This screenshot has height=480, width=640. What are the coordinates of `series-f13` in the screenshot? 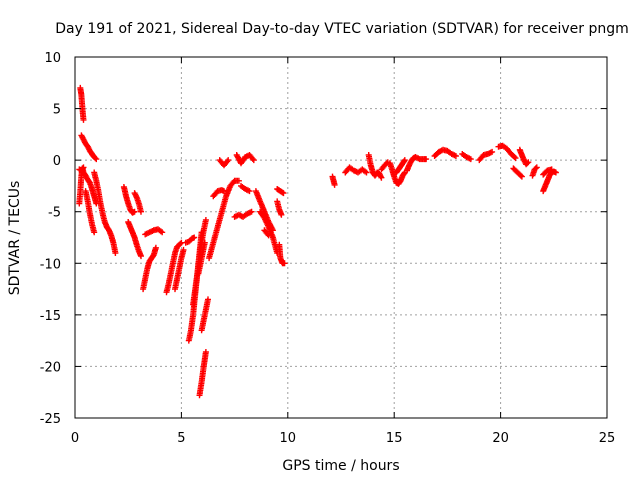 It's located at (517, 172).